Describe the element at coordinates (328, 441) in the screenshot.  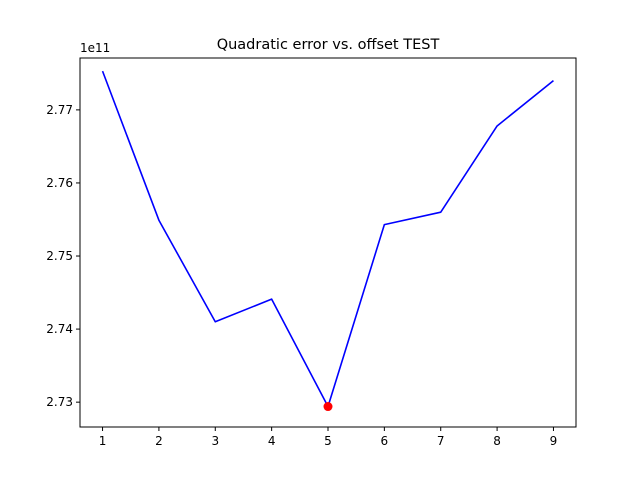
I see `x-tick-label: 5` at that location.